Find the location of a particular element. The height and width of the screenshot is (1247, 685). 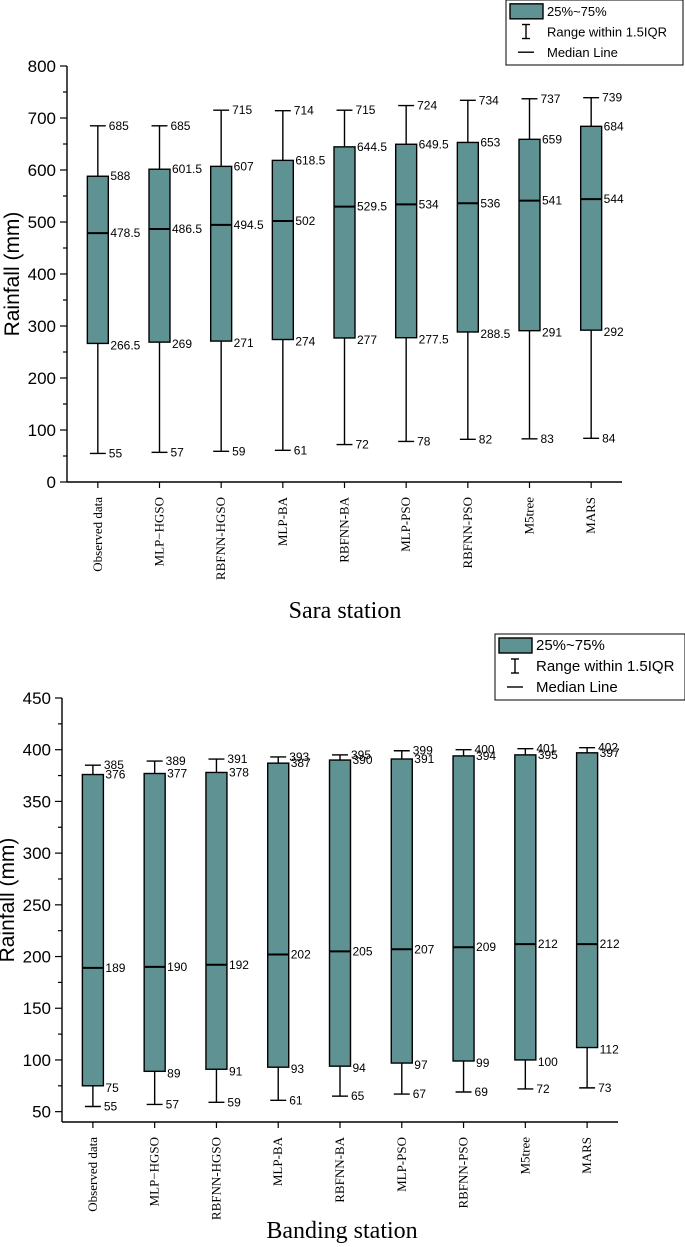

data-label-max: 734 is located at coordinates (489, 100).